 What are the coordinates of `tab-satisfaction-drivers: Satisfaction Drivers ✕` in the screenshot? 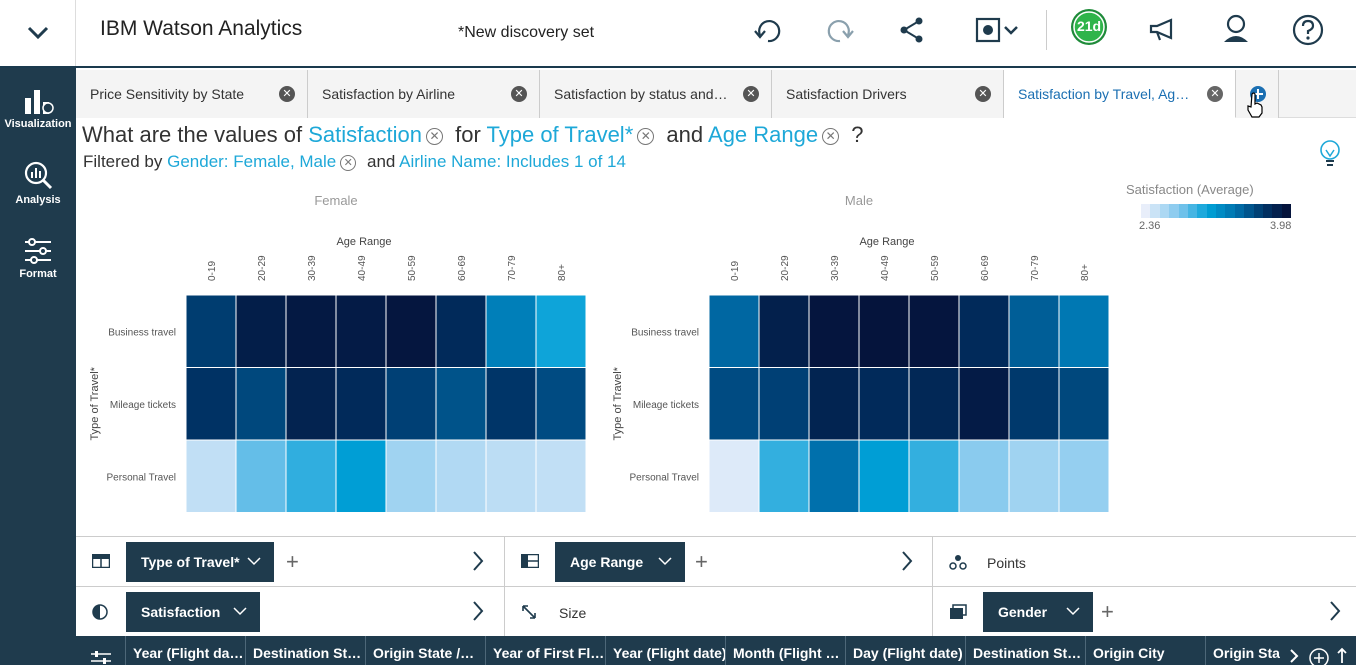 It's located at (888, 94).